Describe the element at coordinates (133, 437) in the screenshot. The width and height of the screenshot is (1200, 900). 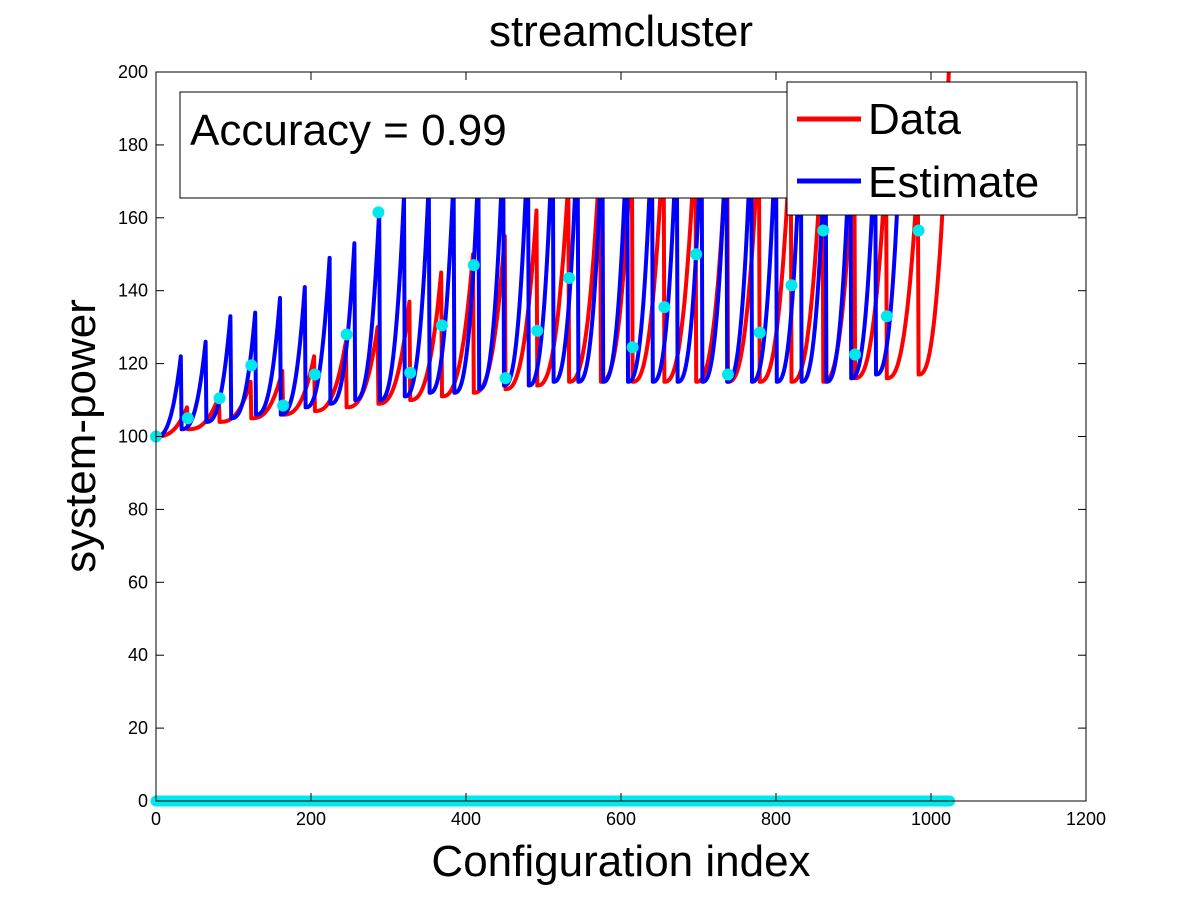
I see `y-tick-label: 100` at that location.